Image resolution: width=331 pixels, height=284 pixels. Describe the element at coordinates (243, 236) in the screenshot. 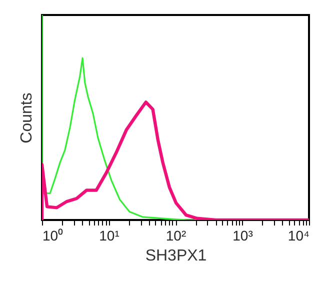

I see `x-tick-label: 10³` at that location.